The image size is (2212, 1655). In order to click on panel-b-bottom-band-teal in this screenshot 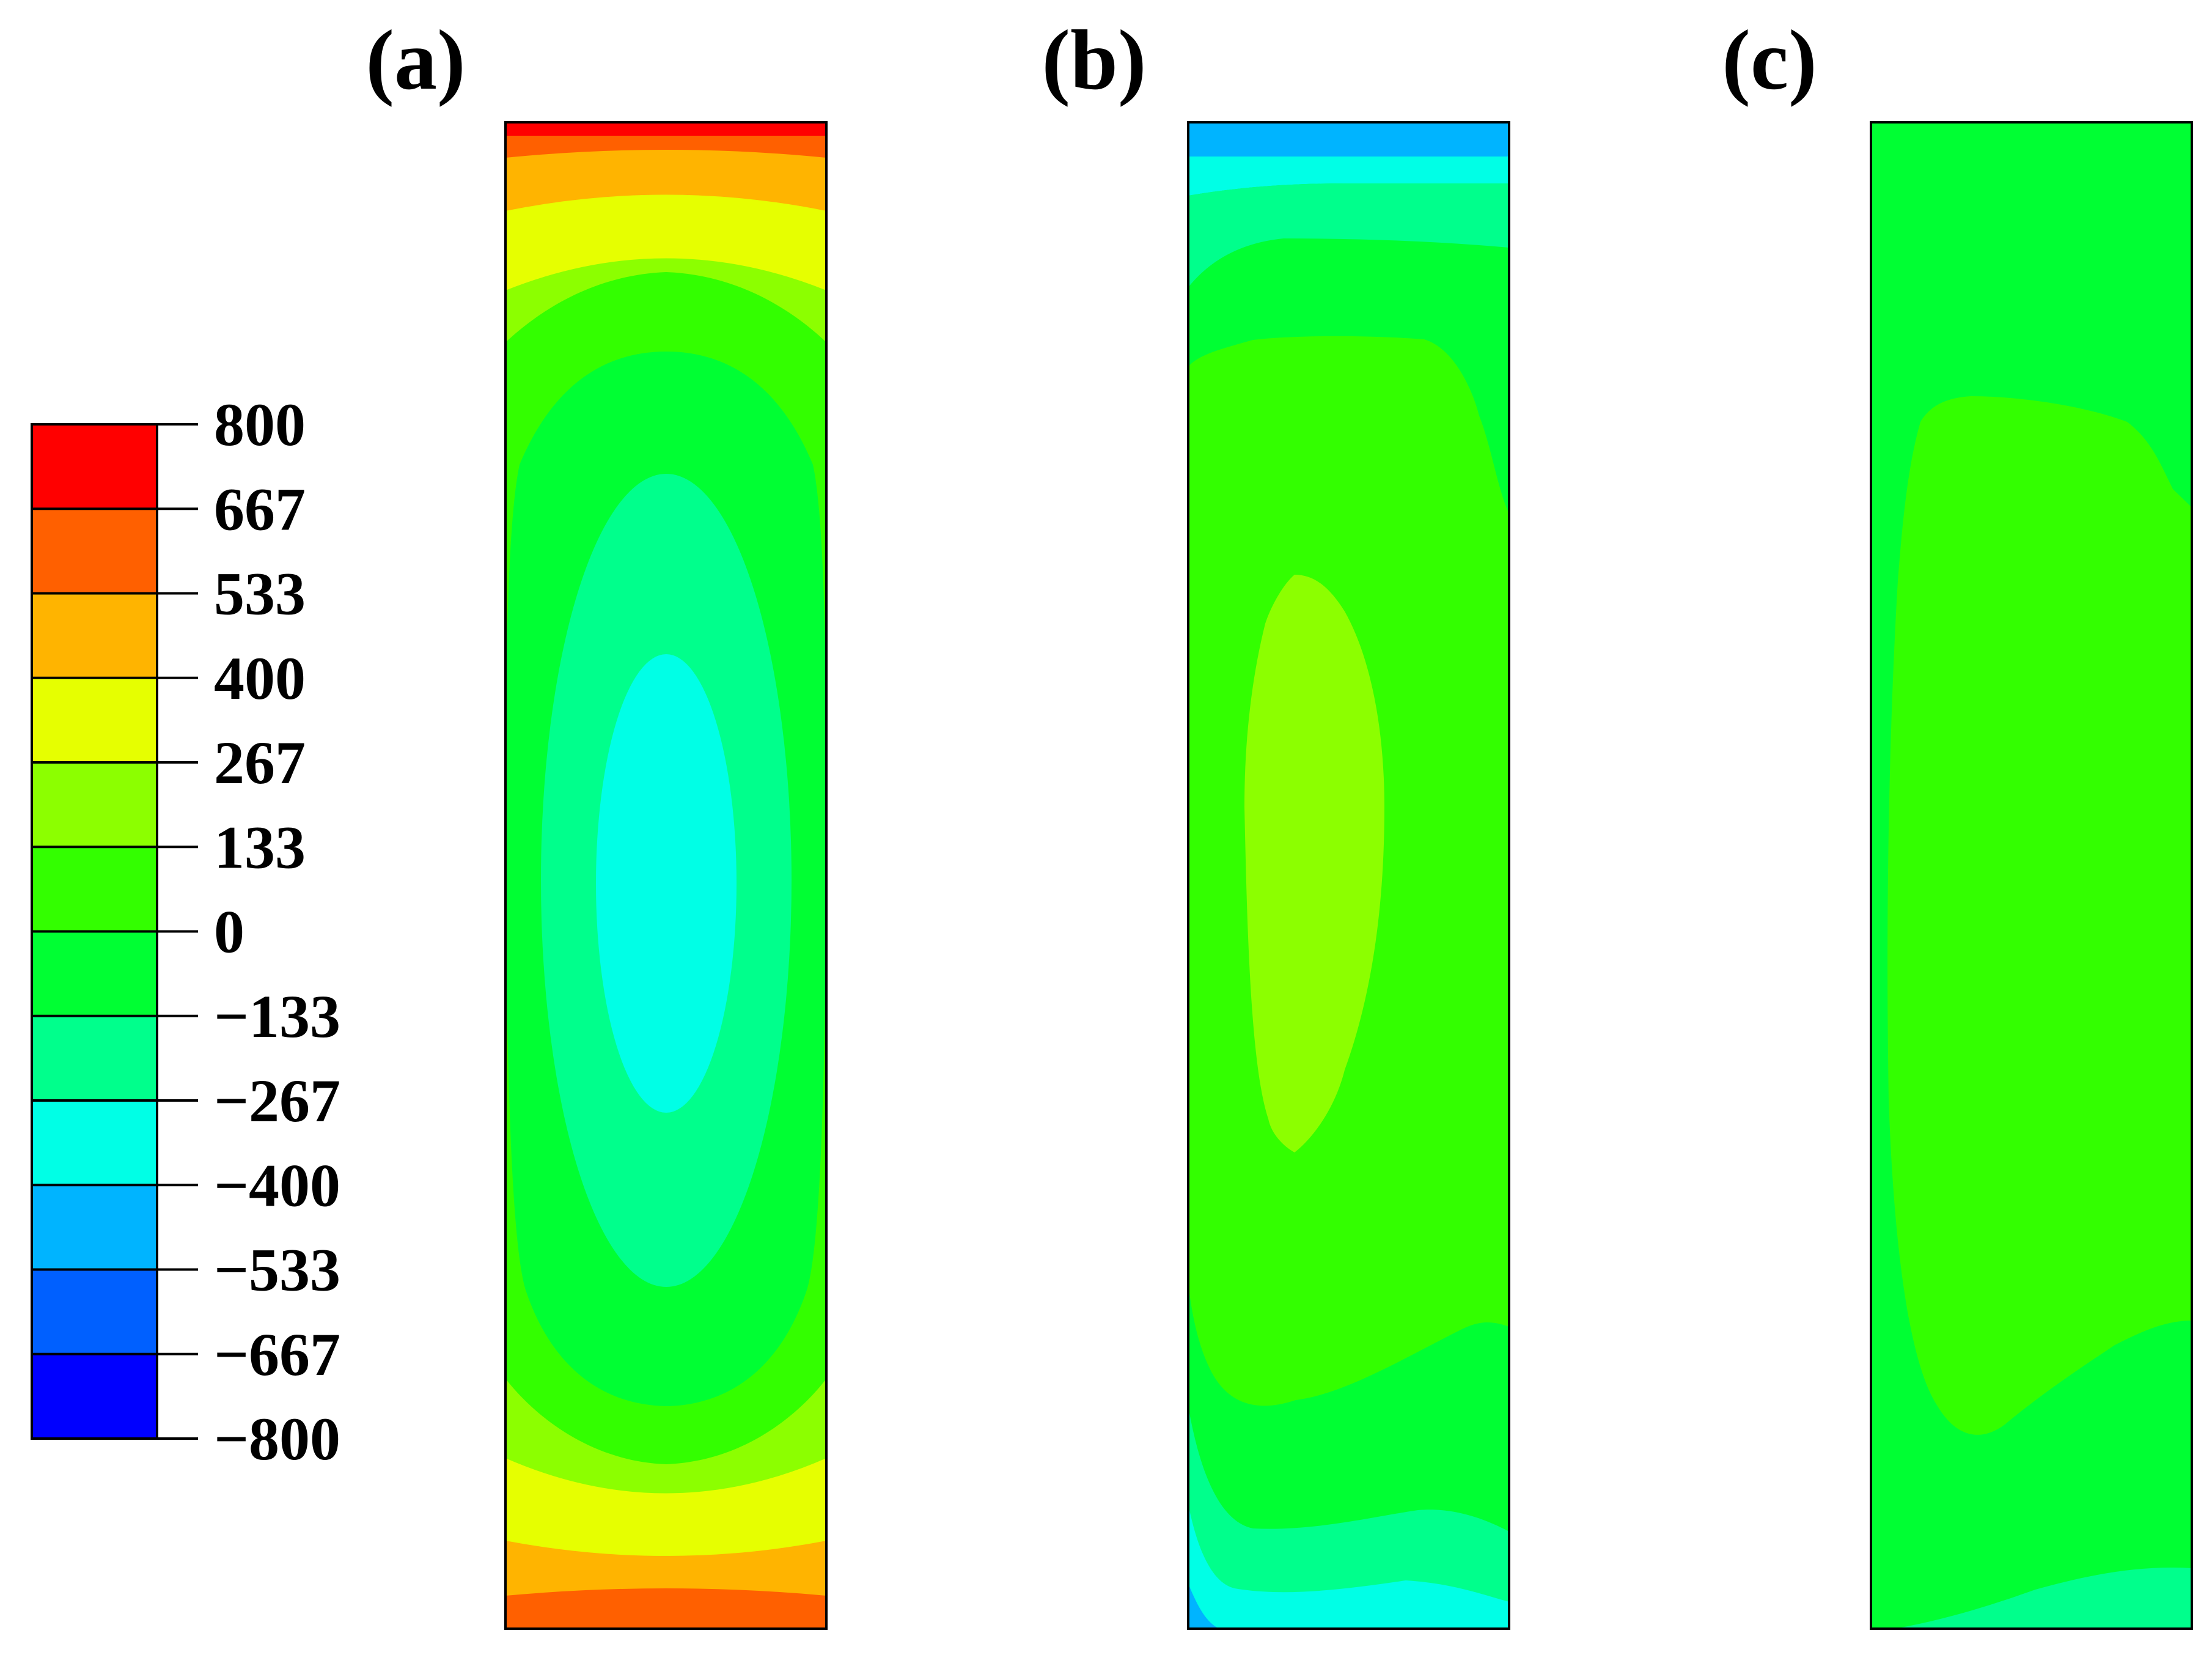, I will do `click(1348, 1517)`.